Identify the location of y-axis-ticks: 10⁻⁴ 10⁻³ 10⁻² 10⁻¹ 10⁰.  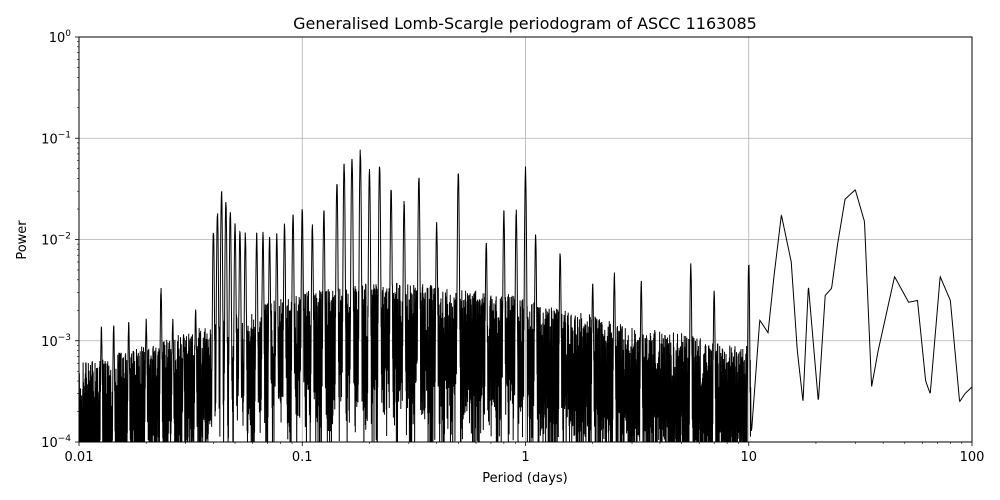
(60, 240).